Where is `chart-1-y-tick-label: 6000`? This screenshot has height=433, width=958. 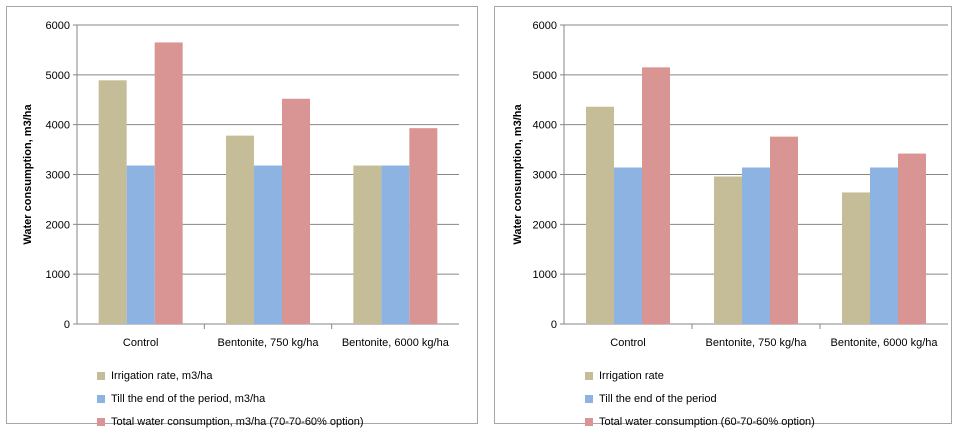 chart-1-y-tick-label: 6000 is located at coordinates (545, 26).